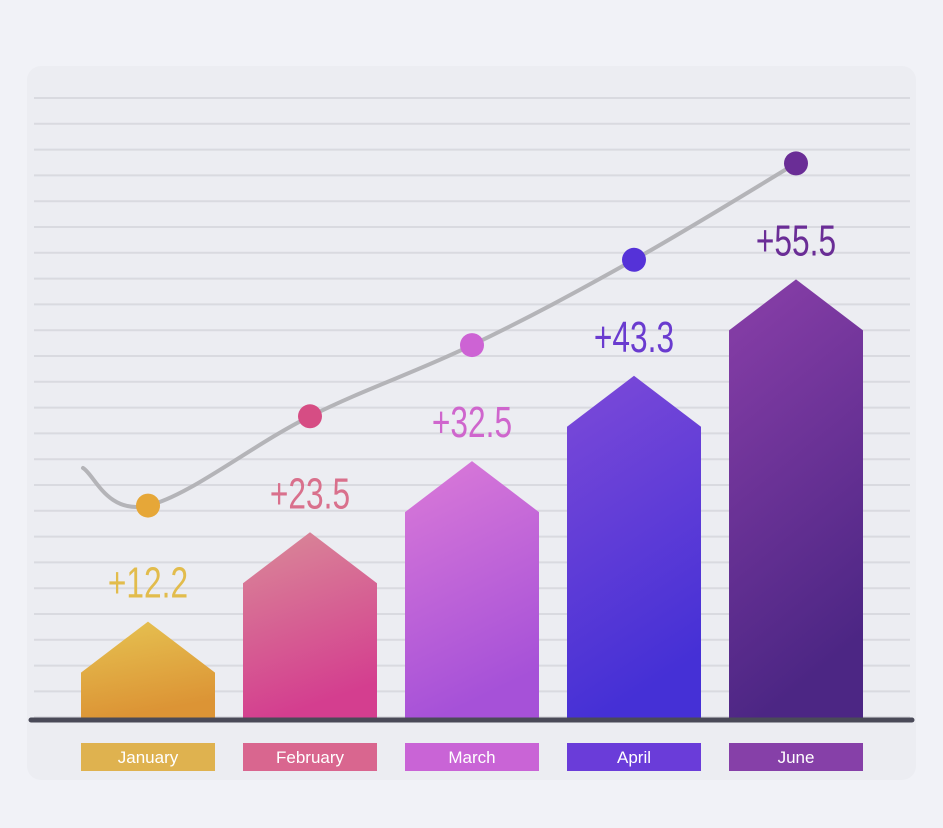 The image size is (943, 828). What do you see at coordinates (796, 498) in the screenshot?
I see `bar-june` at bounding box center [796, 498].